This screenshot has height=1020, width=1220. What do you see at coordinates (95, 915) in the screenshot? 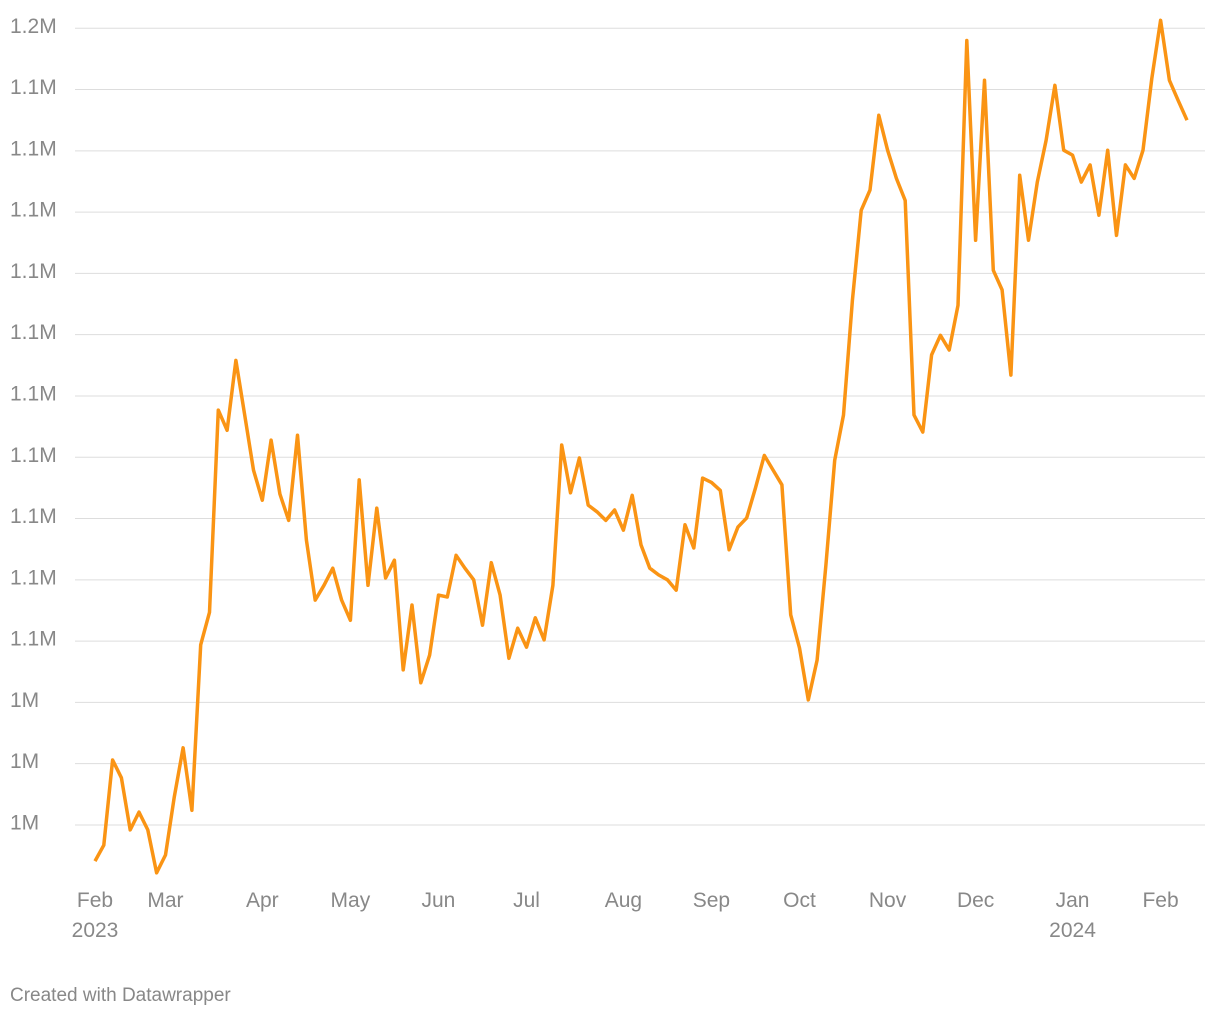
I see `x-tick-label: Feb 2023` at bounding box center [95, 915].